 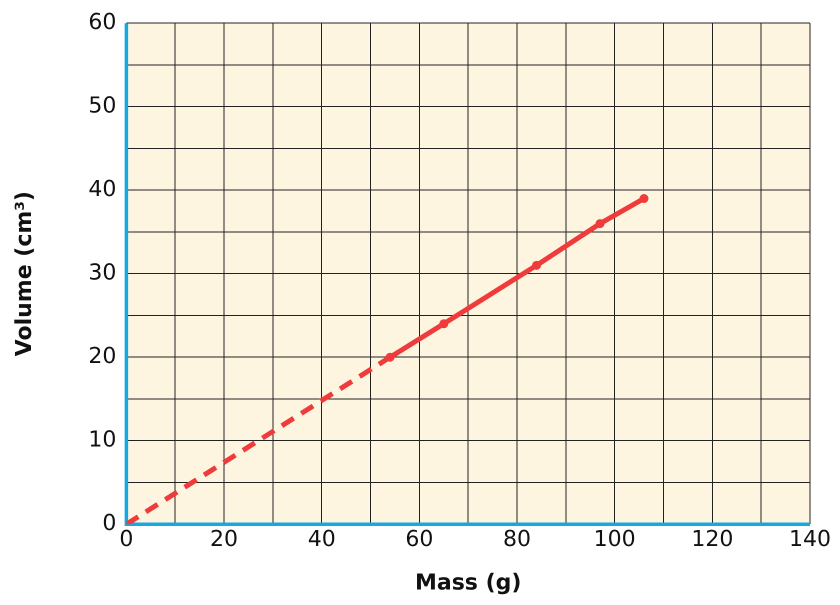 What do you see at coordinates (468, 583) in the screenshot?
I see `x-axis-title: Mass (g)` at bounding box center [468, 583].